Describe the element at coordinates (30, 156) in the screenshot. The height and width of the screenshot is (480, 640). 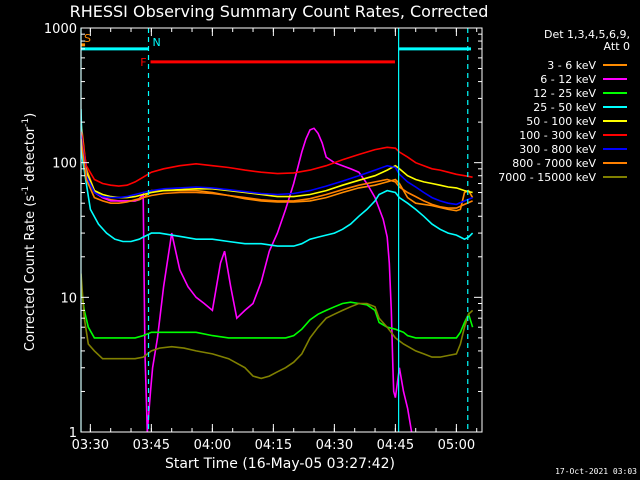
I see `y-axis-label-mid: detector` at that location.